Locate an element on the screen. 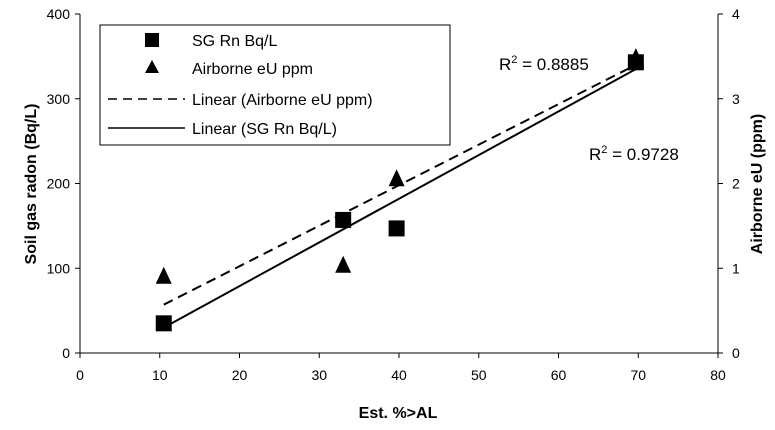  legend-item-linear-airborne: Linear (Airborne eU ppm) is located at coordinates (240, 100).